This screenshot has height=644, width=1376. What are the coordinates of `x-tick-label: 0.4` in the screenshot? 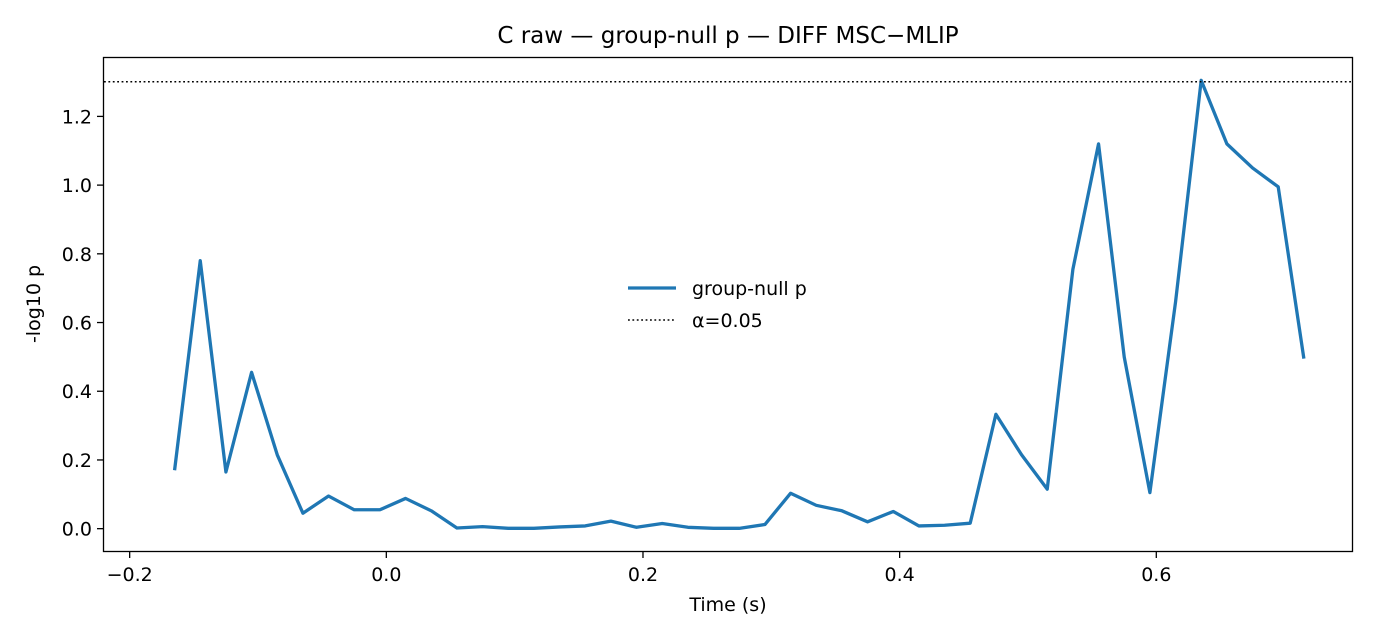 It's located at (900, 575).